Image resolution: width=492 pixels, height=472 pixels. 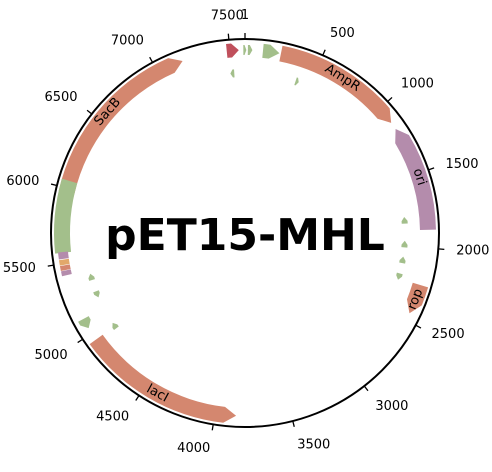 I want to click on tick-label: 500, so click(x=342, y=33).